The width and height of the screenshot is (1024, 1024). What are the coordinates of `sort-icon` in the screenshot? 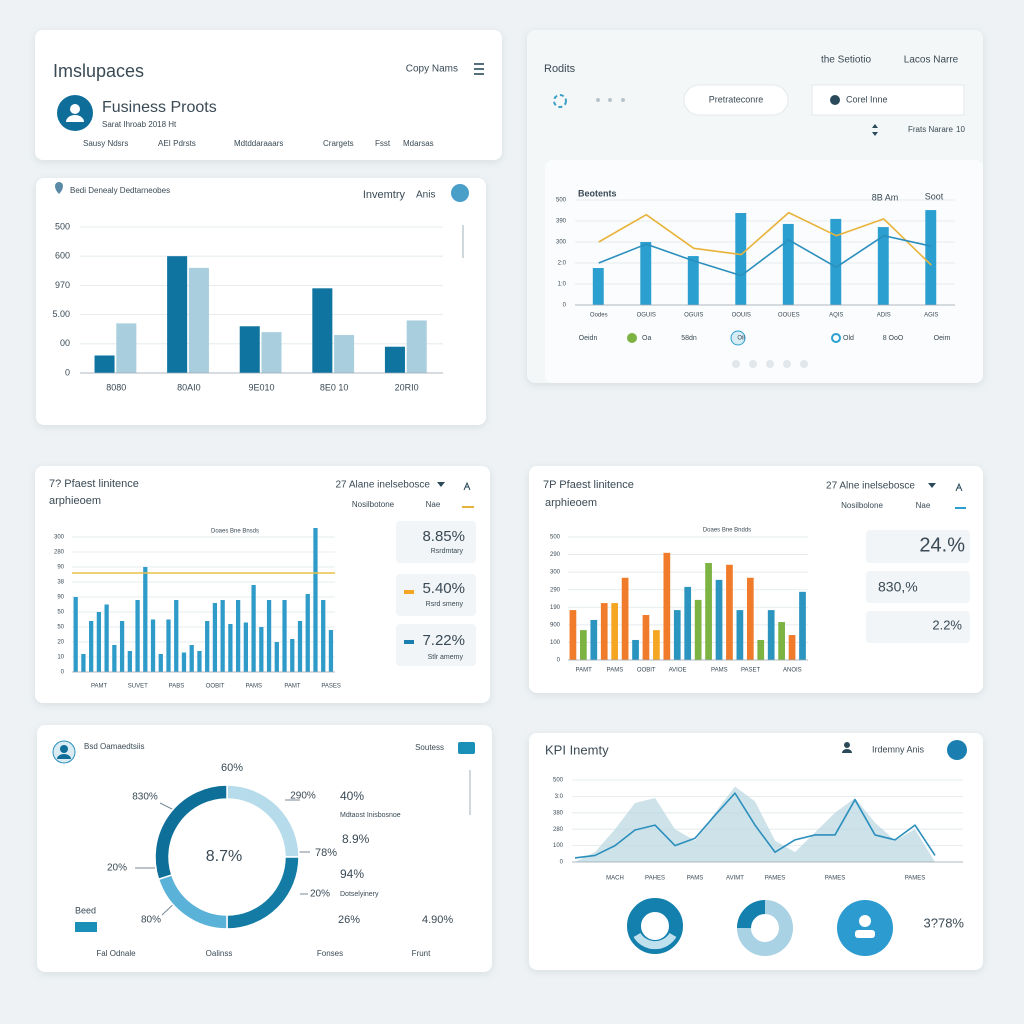 It's located at (875, 130).